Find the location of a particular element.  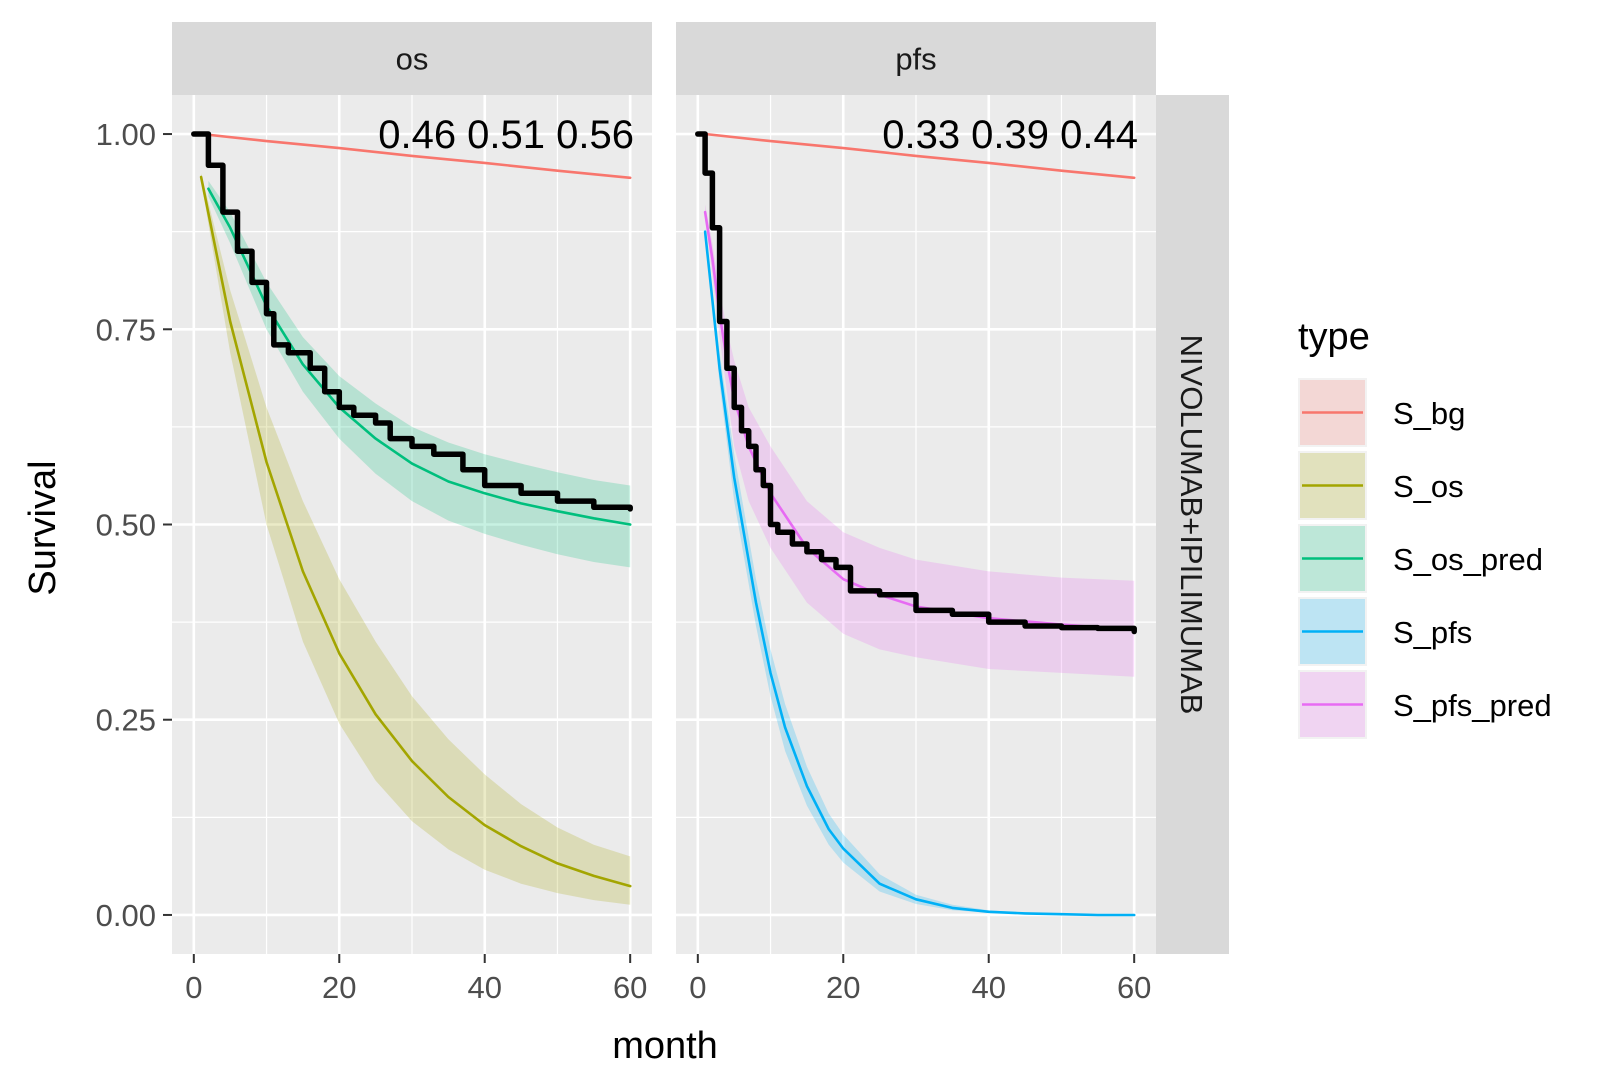

facet-strip-label: pfs is located at coordinates (915, 59).